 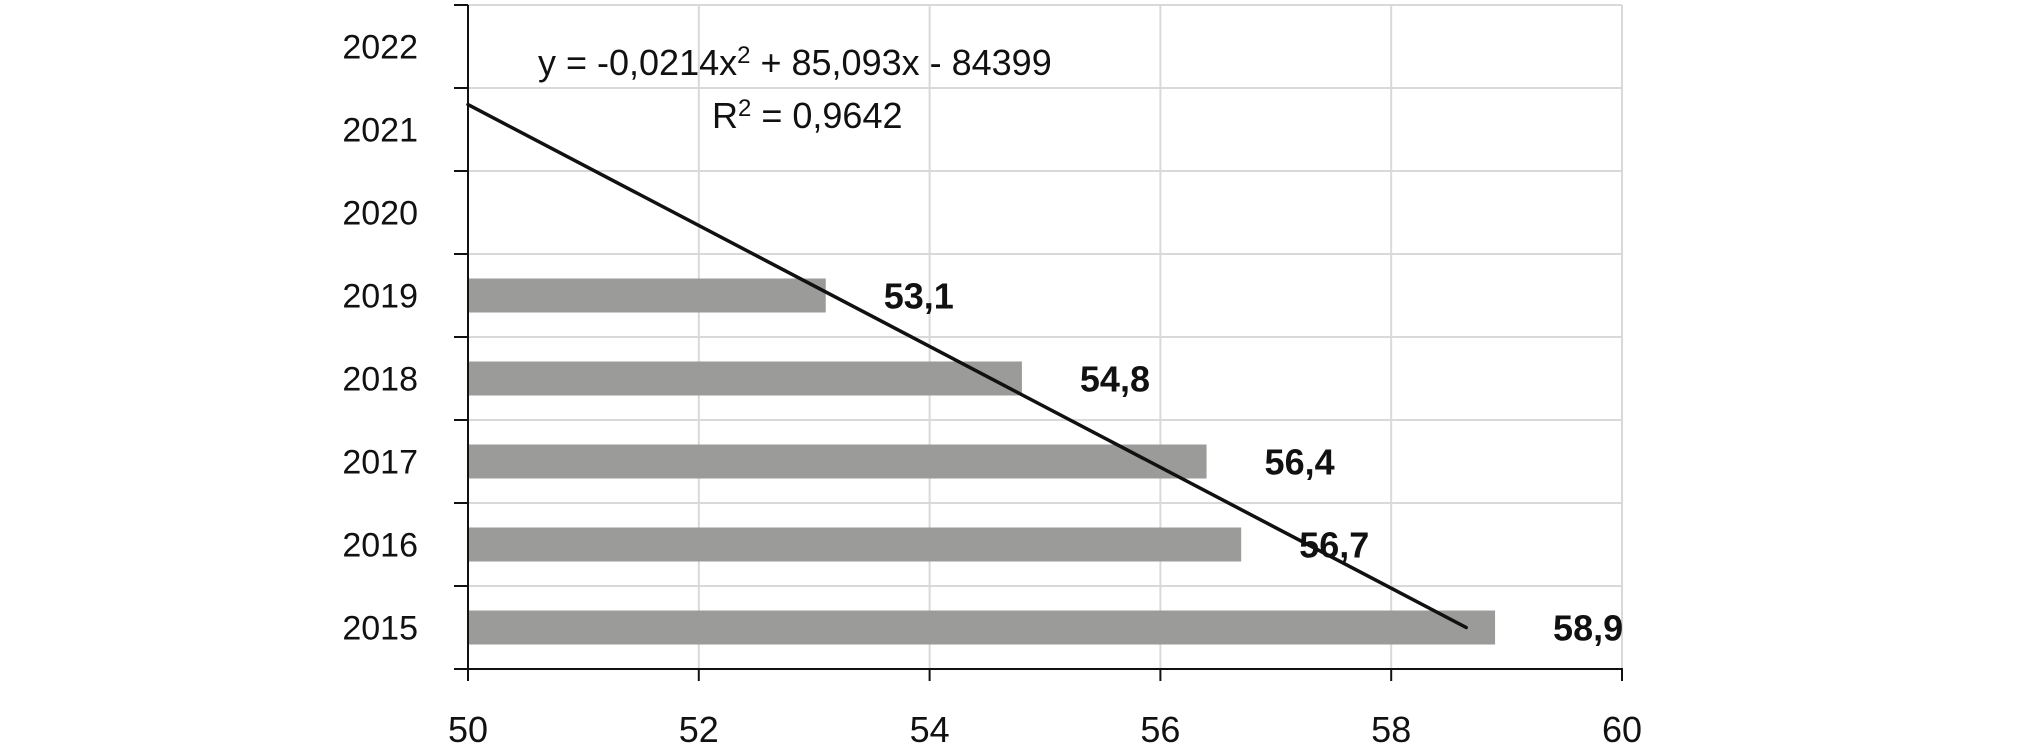 What do you see at coordinates (380, 463) in the screenshot?
I see `y-category-label: 2017` at bounding box center [380, 463].